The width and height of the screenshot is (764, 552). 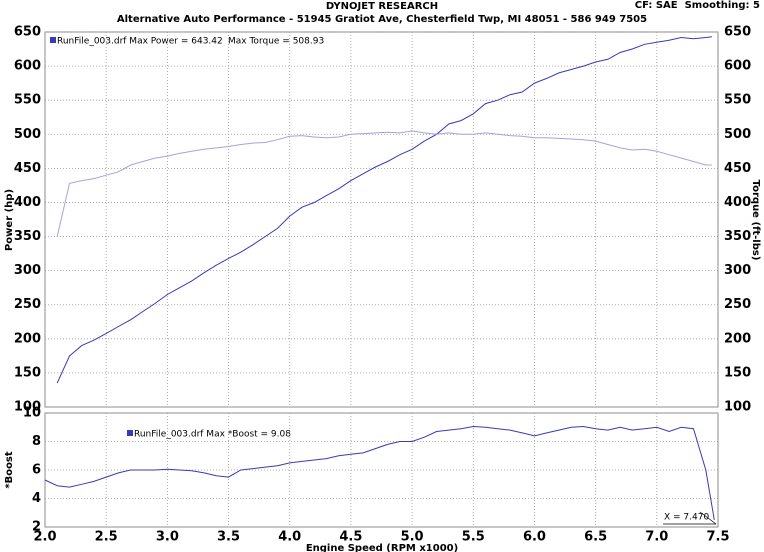 I want to click on y2-tick-label: 450, so click(x=737, y=168).